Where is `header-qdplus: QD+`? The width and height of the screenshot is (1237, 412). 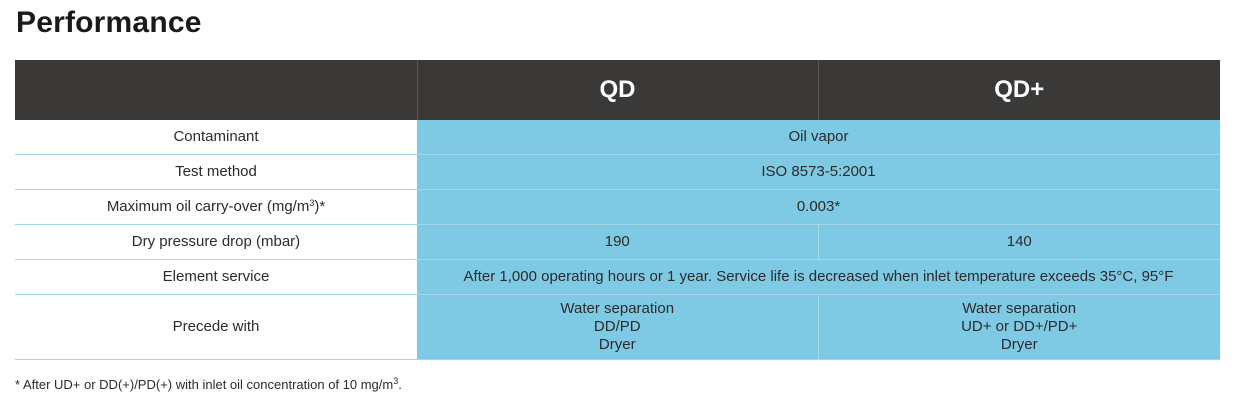 header-qdplus: QD+ is located at coordinates (1018, 90).